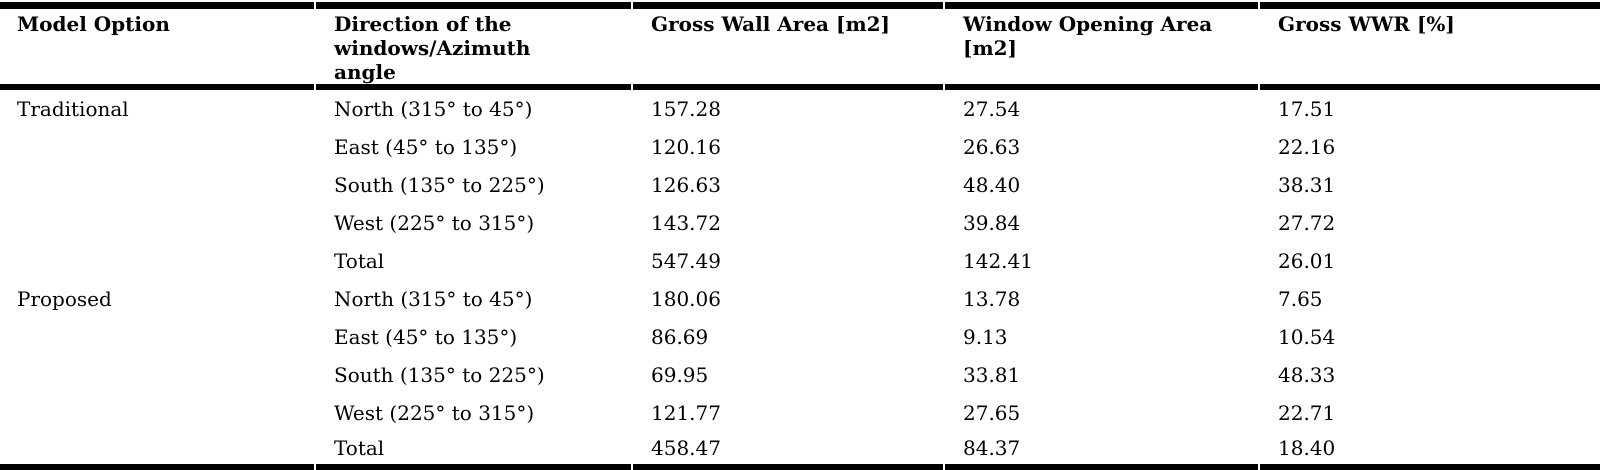 Image resolution: width=1600 pixels, height=470 pixels. Describe the element at coordinates (992, 413) in the screenshot. I see `cell-window-area: 27.65` at that location.